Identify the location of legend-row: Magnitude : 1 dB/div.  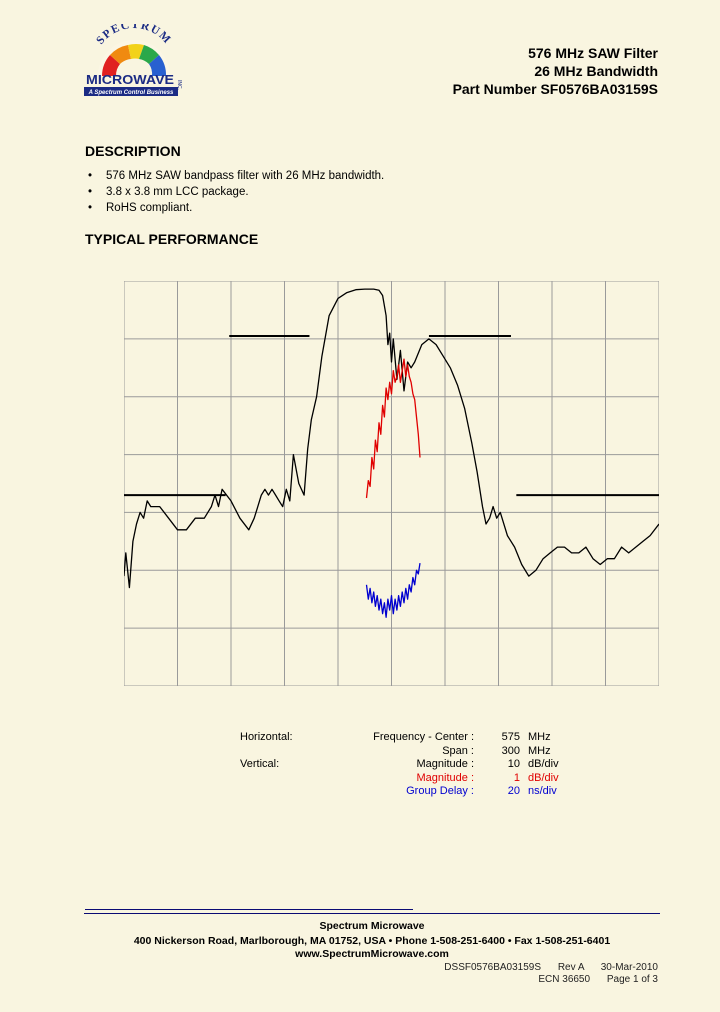
(409, 779).